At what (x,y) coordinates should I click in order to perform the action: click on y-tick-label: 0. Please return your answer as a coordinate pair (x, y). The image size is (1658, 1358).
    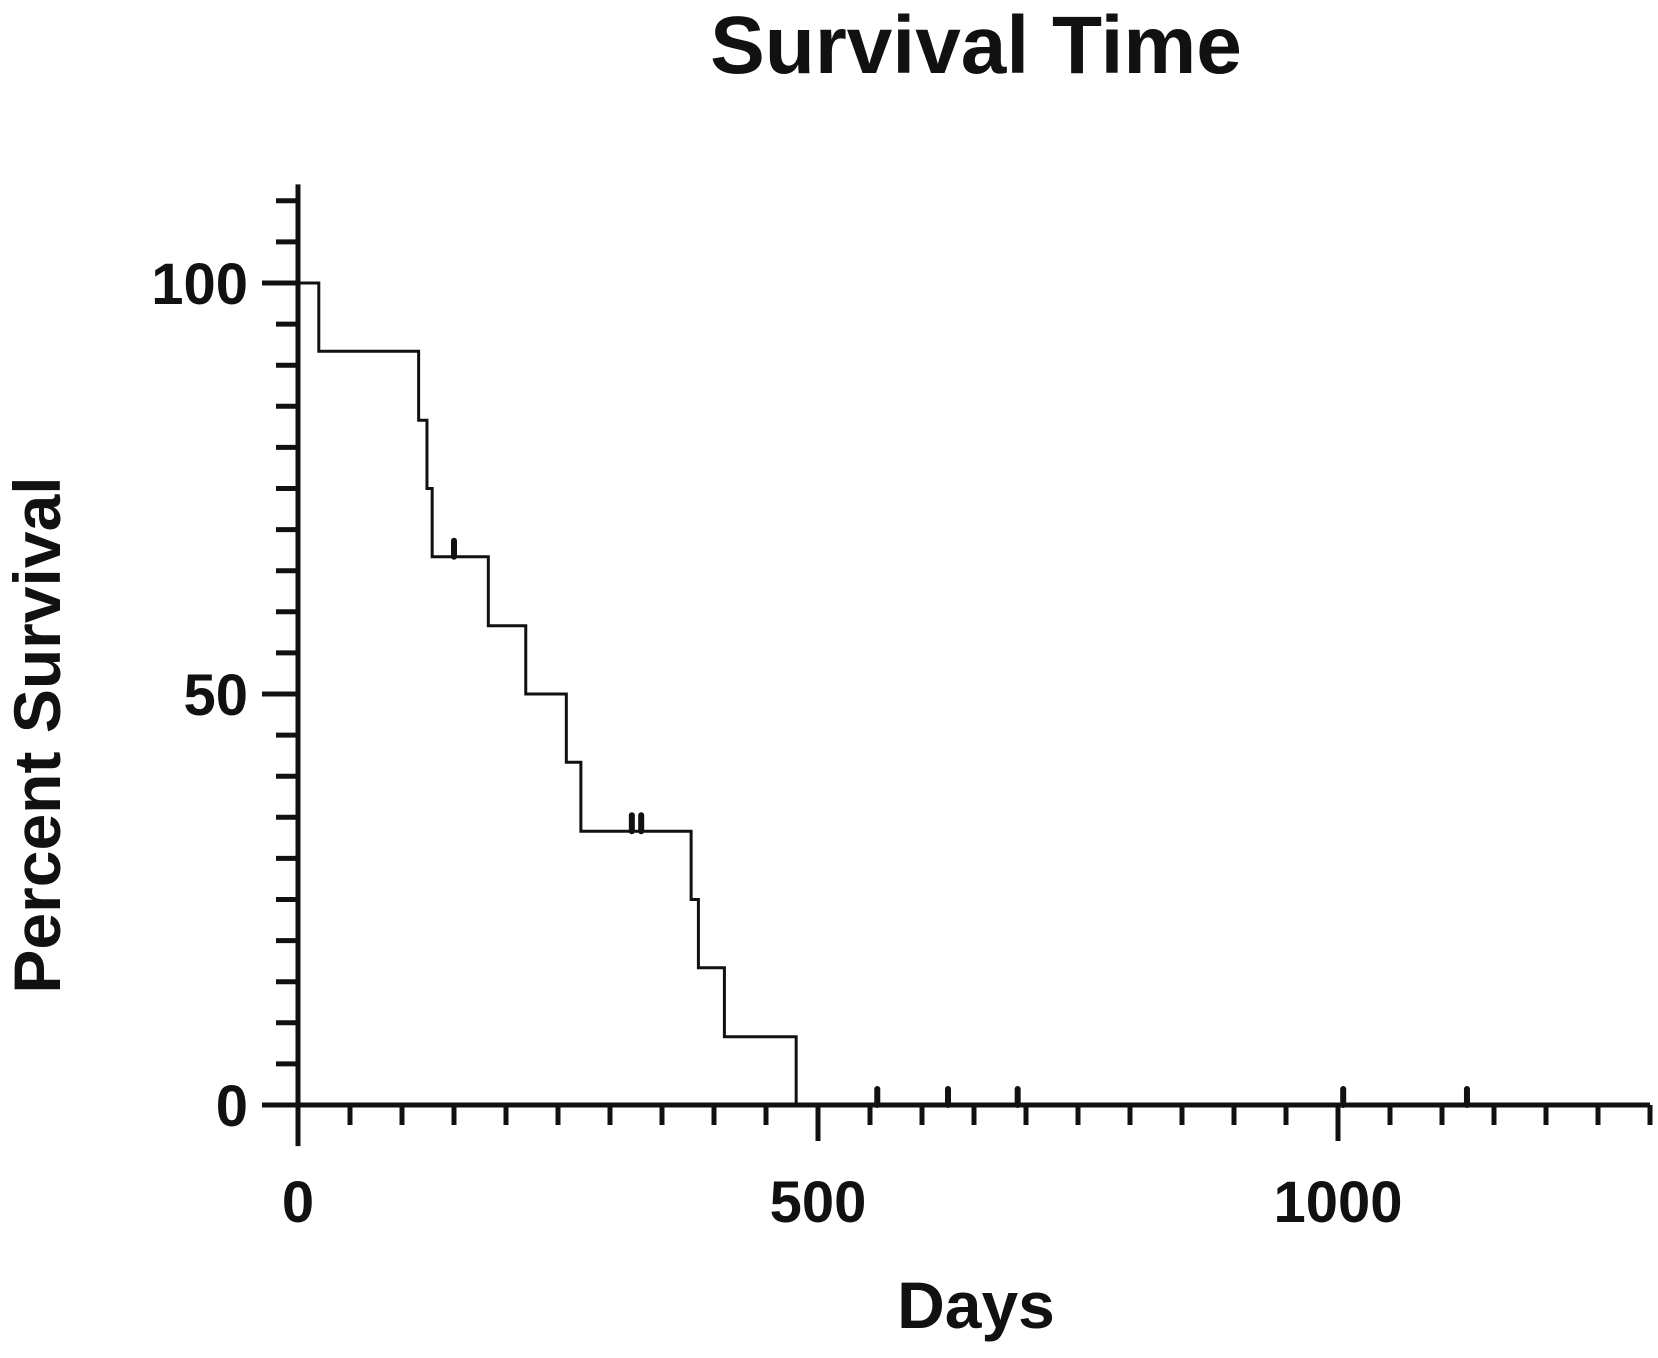
    Looking at the image, I should click on (232, 1106).